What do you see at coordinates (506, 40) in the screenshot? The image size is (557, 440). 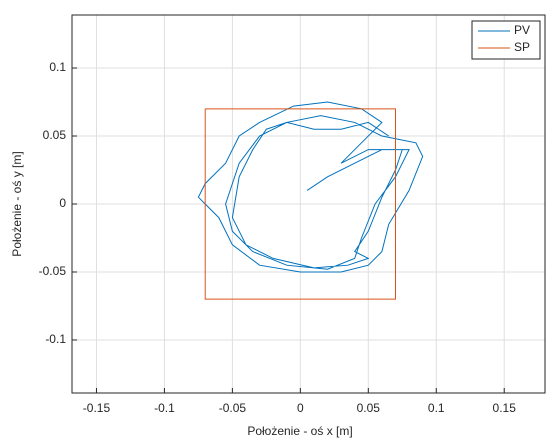 I see `legend-box` at bounding box center [506, 40].